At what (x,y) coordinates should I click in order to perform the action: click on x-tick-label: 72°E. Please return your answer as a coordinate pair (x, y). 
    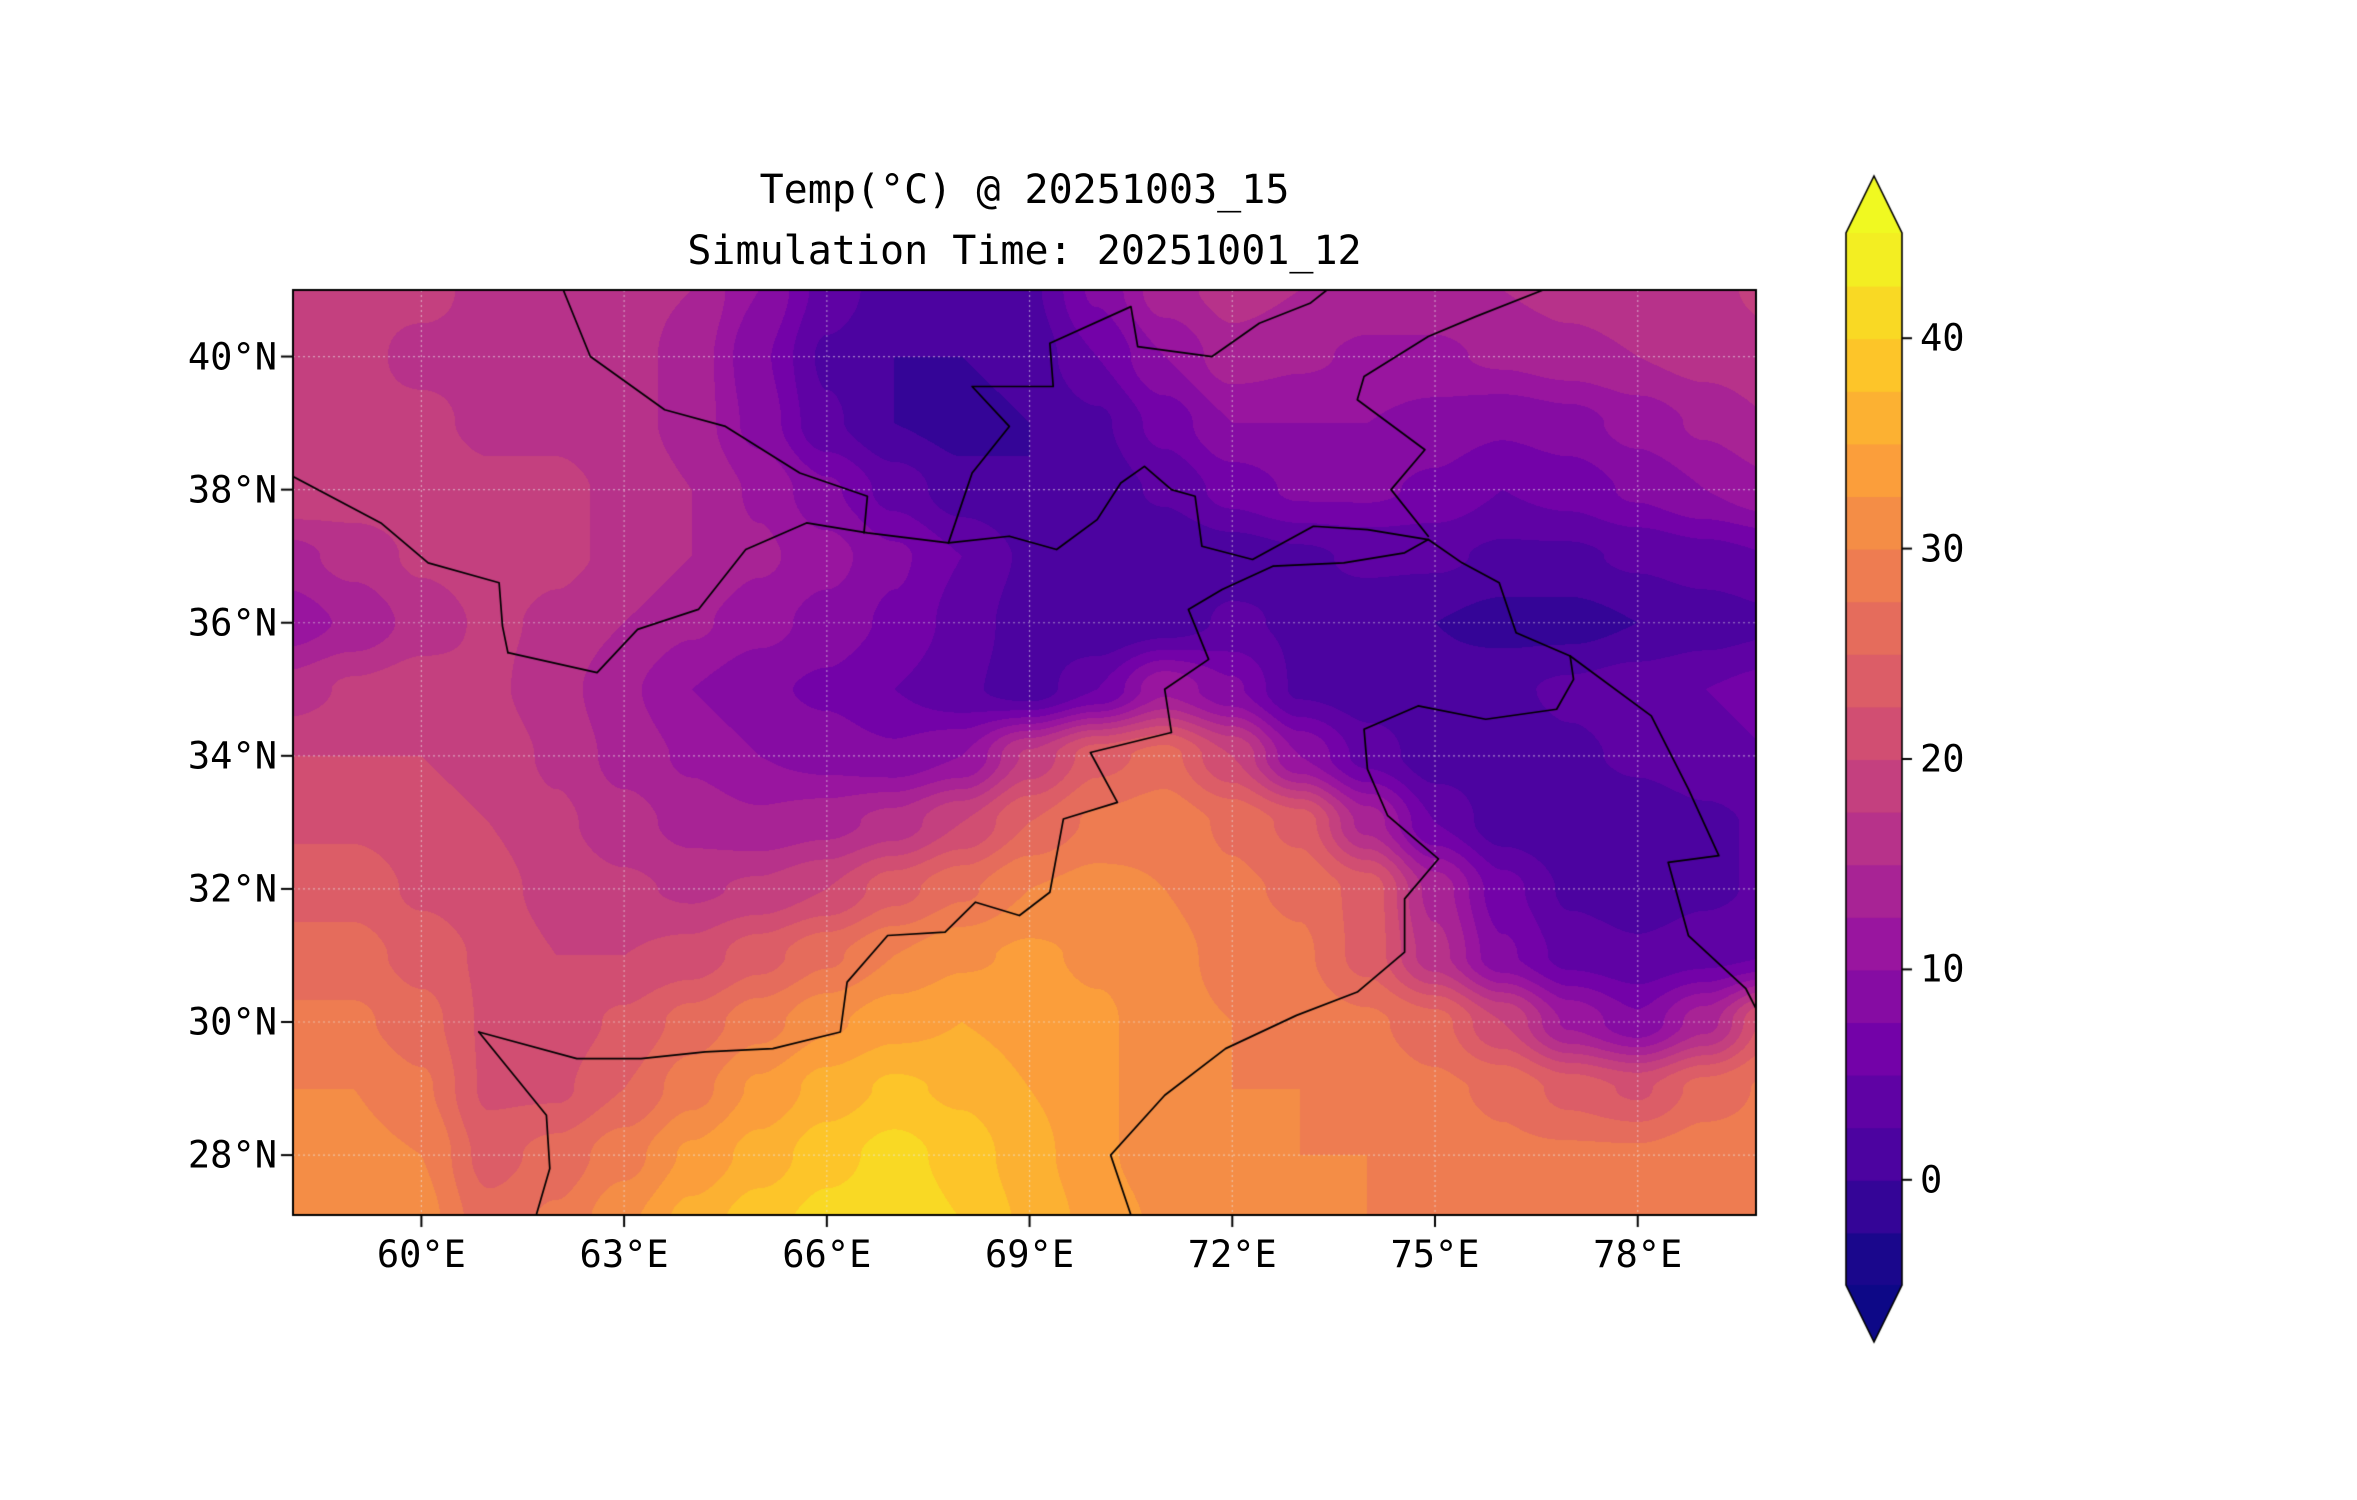
    Looking at the image, I should click on (1232, 1254).